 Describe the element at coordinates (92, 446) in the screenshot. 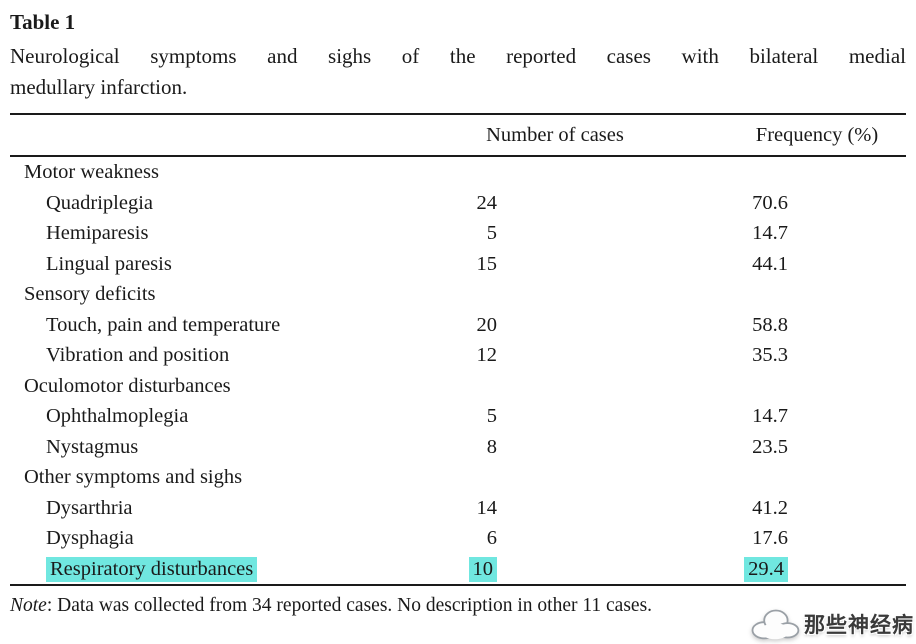

I see `row-label: Nystagmus` at that location.